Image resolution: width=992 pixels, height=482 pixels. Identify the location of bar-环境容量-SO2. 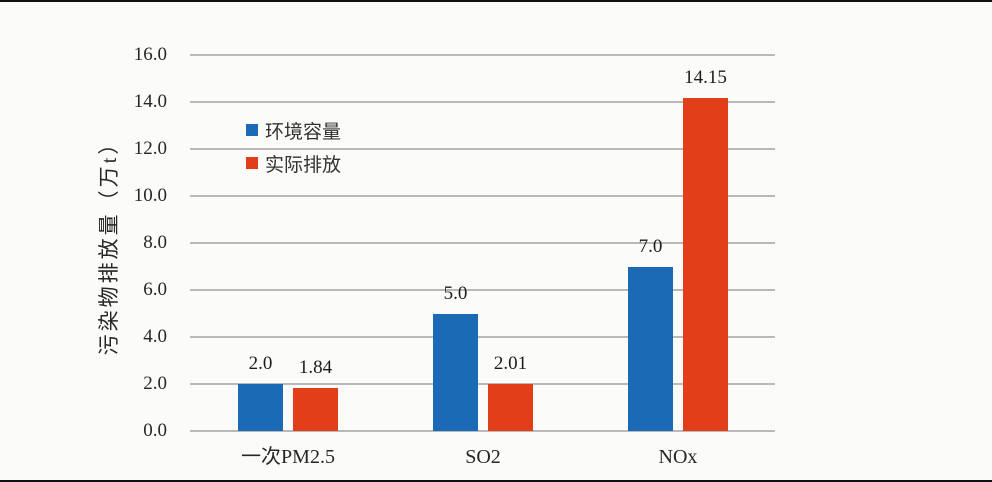
(455, 372).